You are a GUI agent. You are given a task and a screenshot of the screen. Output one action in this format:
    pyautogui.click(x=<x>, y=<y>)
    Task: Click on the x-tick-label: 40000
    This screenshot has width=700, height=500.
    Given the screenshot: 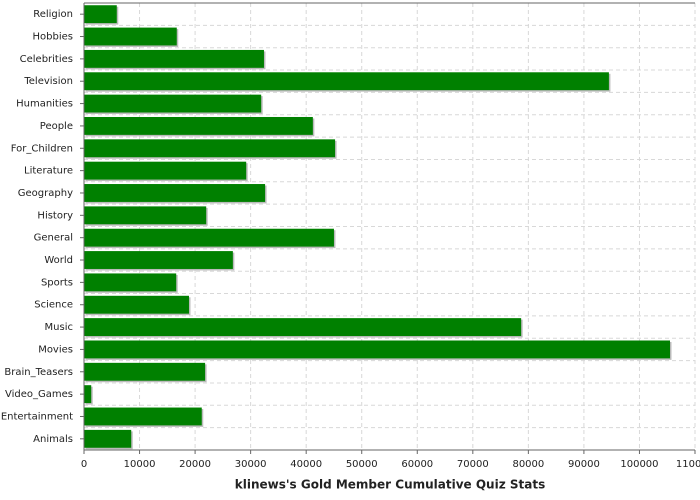 What is the action you would take?
    pyautogui.click(x=306, y=464)
    